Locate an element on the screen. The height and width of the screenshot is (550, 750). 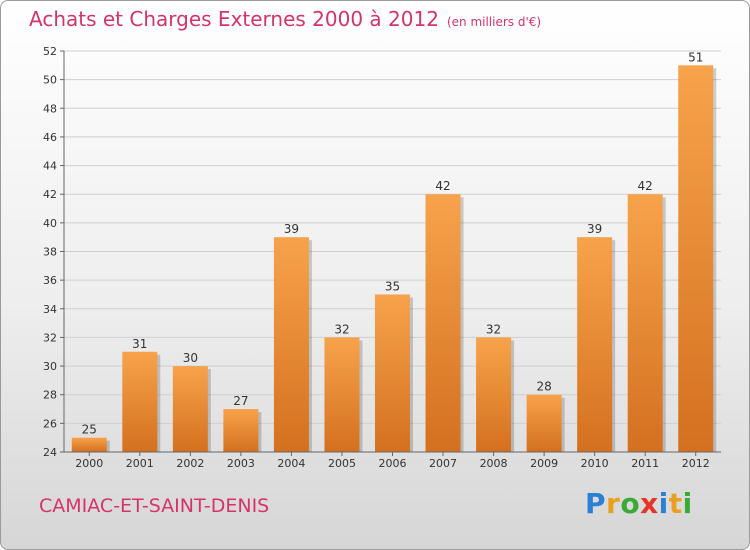
bar-value-label: 28 is located at coordinates (543, 387).